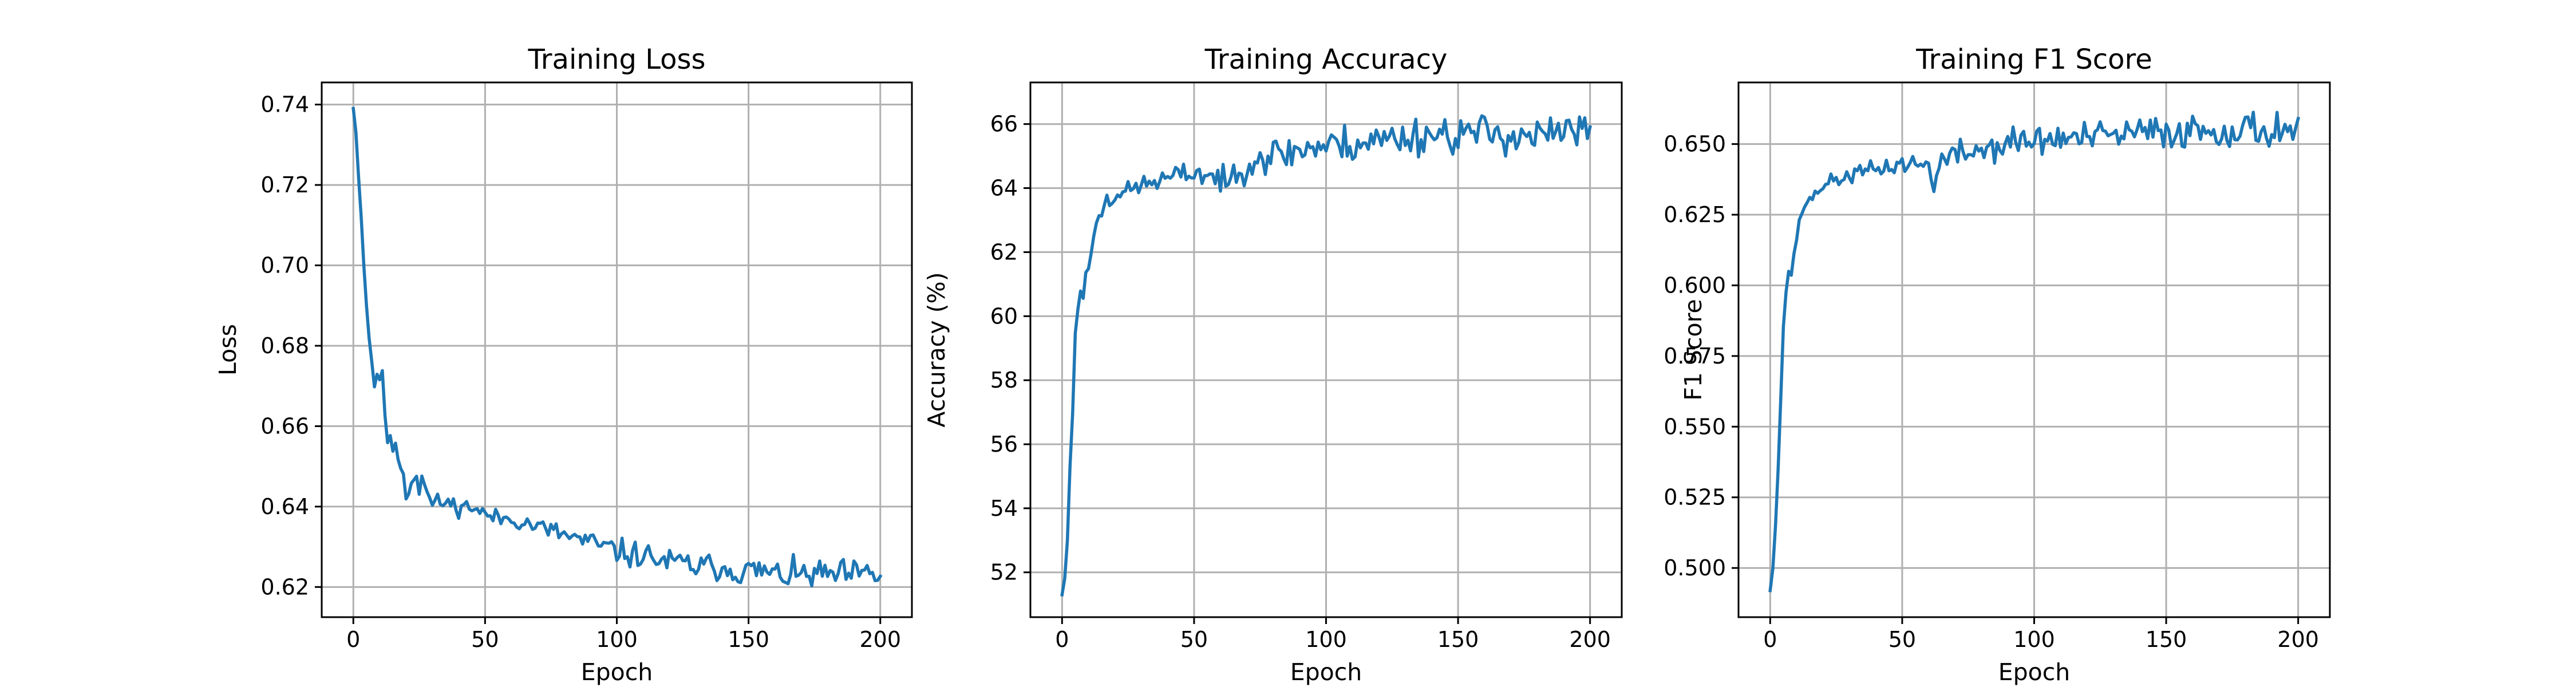  Describe the element at coordinates (284, 265) in the screenshot. I see `y-tick-label: 0.70` at that location.